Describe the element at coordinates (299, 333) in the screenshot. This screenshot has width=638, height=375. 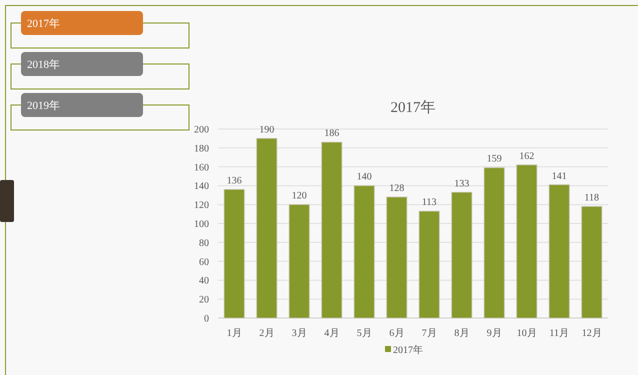
I see `x-tick-label: 3月` at that location.